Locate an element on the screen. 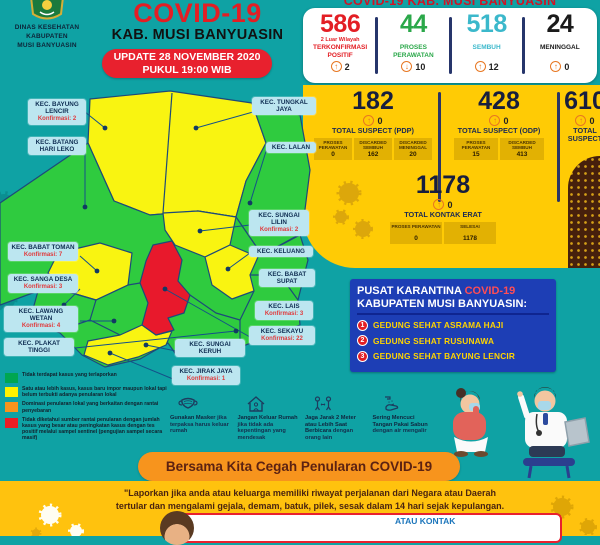 This screenshot has height=545, width=600. update-badge: UPDATE 28 NOVEMBER 2020 PUKUL 19:00 WIB is located at coordinates (187, 63).